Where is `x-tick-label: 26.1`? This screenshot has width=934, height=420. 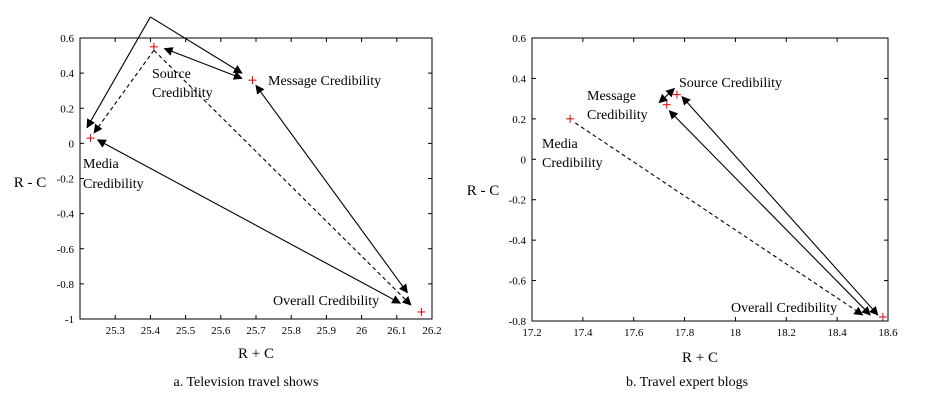
x-tick-label: 26.1 is located at coordinates (396, 331).